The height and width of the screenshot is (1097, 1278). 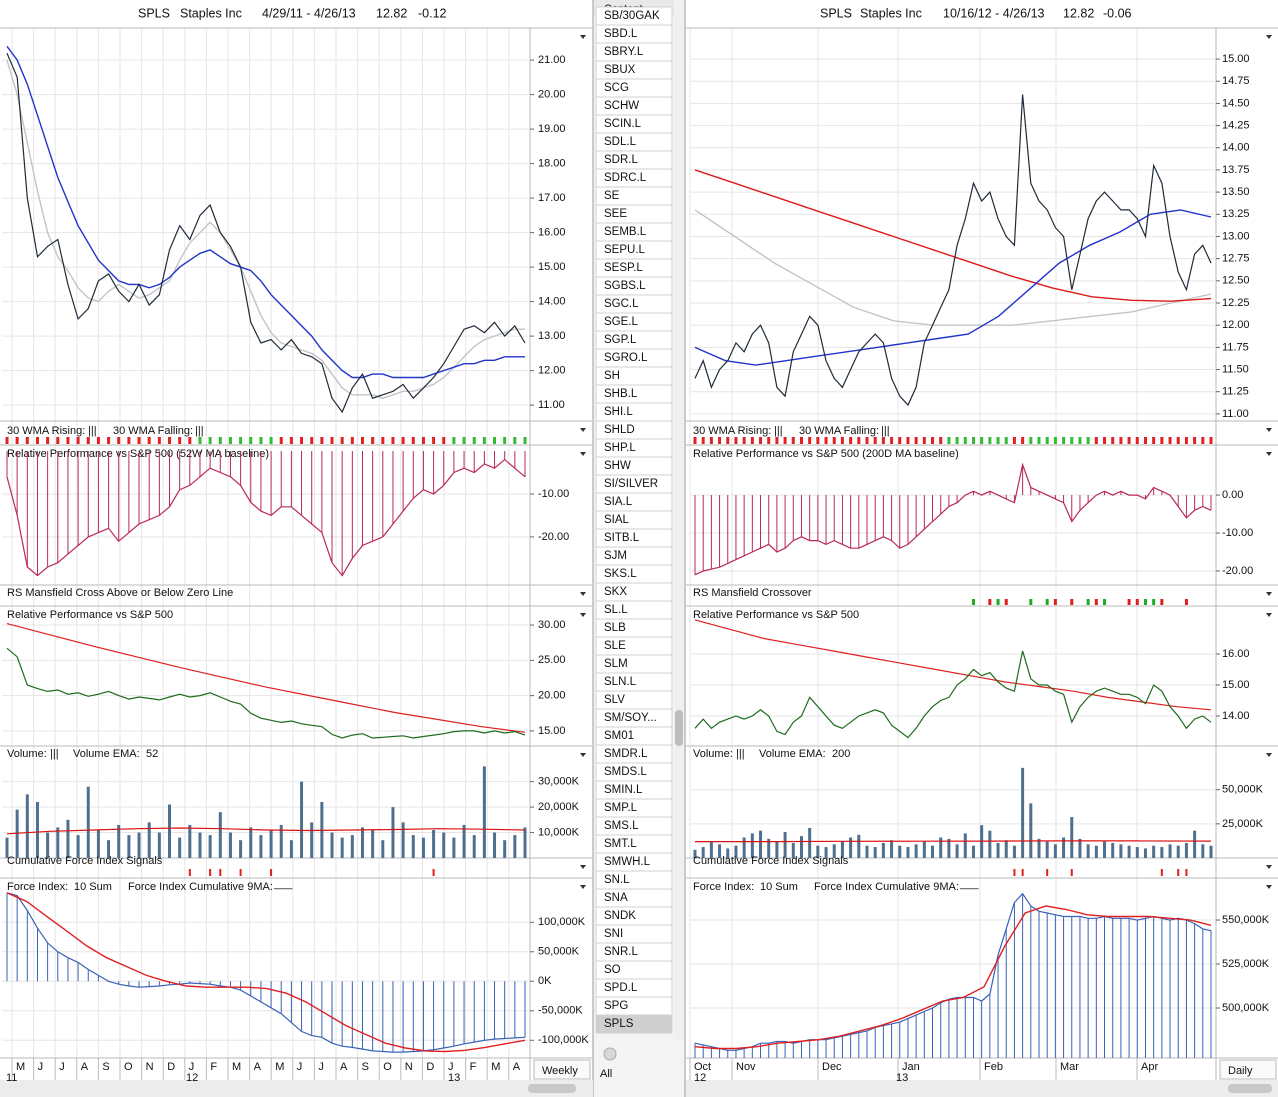 What do you see at coordinates (624, 52) in the screenshot?
I see `list-item: SBRY.L` at bounding box center [624, 52].